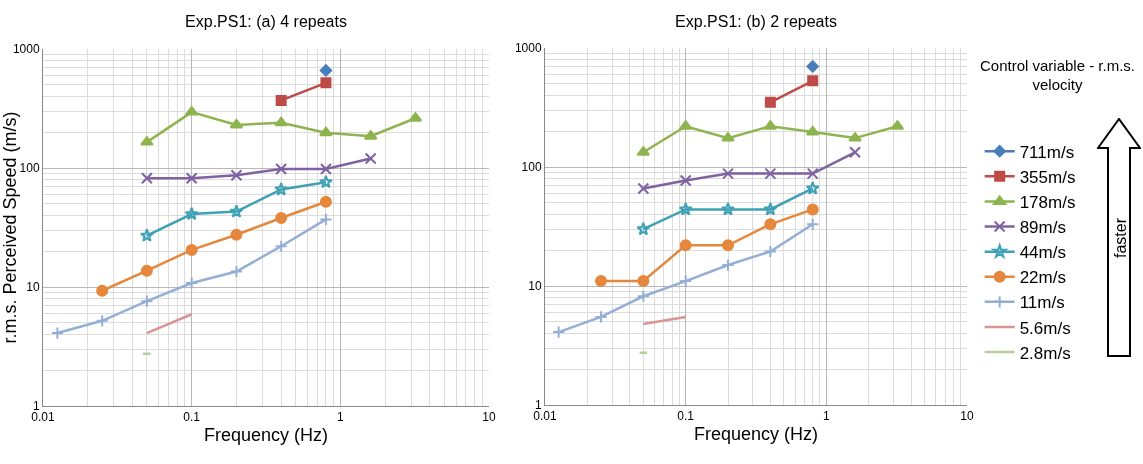  Describe the element at coordinates (266, 22) in the screenshot. I see `chart-title: Exp.PS1: (a) 4 repeats` at that location.